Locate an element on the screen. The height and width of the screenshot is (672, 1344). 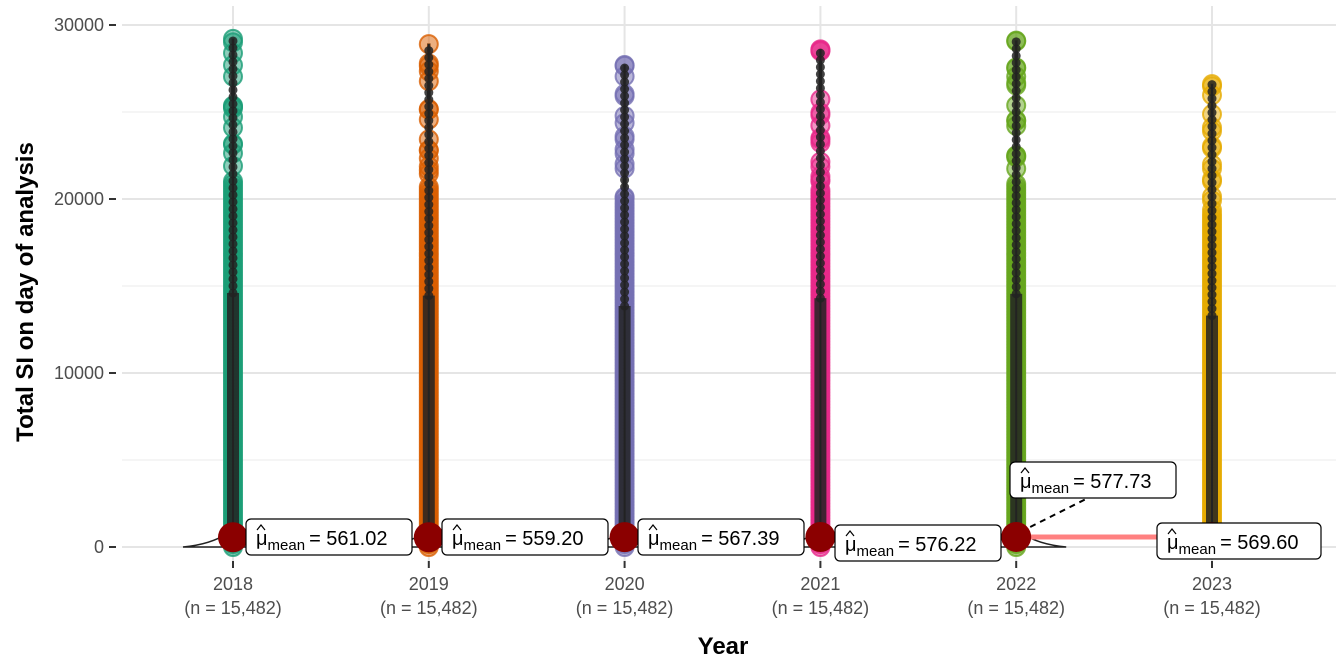
mean-label-2022: μmean = 577.73 is located at coordinates (1093, 480).